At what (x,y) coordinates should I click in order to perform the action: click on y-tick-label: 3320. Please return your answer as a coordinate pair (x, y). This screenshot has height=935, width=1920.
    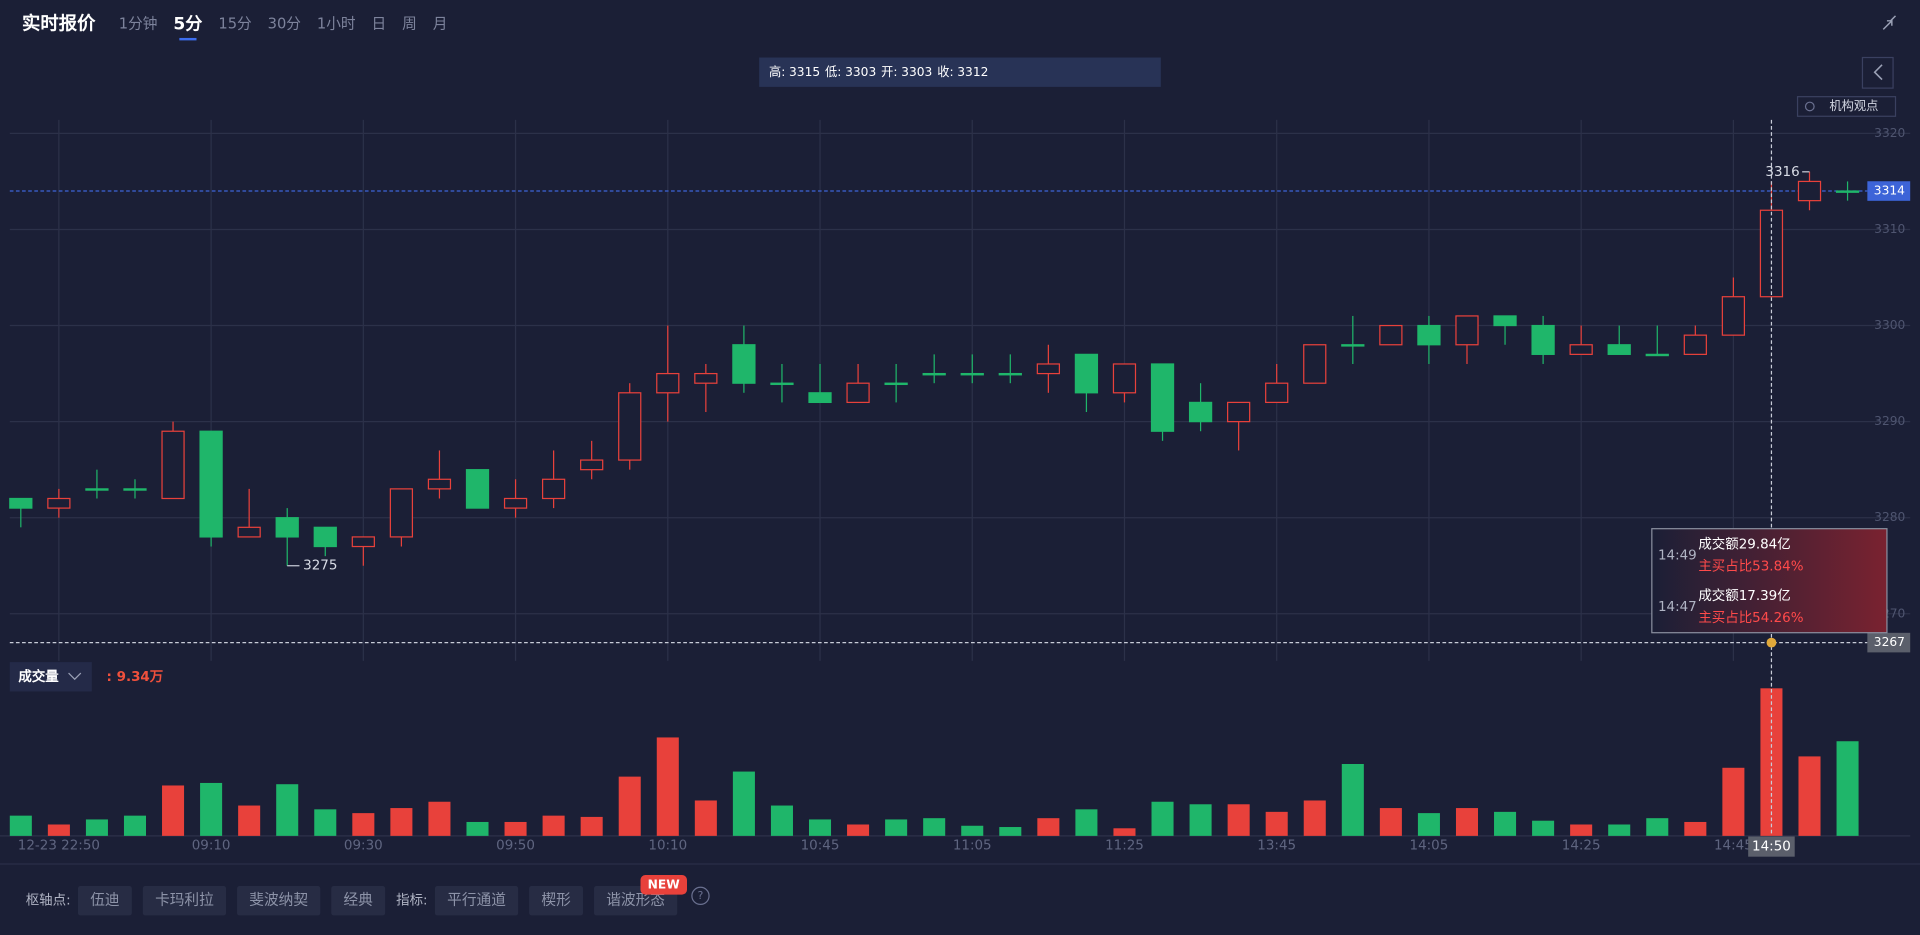
    Looking at the image, I should click on (1889, 133).